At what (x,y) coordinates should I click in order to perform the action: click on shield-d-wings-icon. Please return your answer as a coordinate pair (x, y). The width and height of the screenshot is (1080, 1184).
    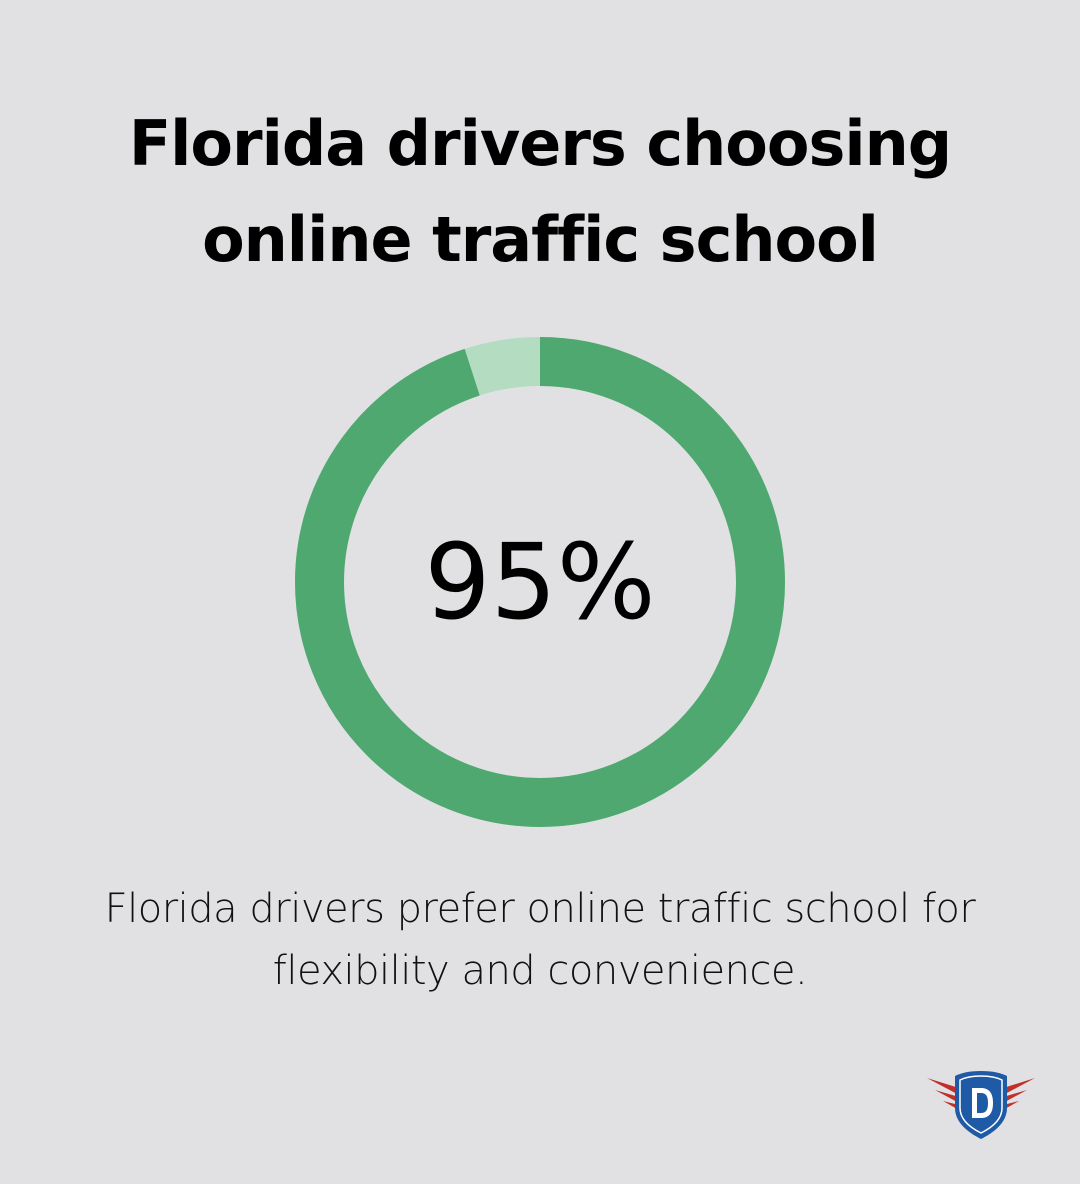
    Looking at the image, I should click on (981, 1105).